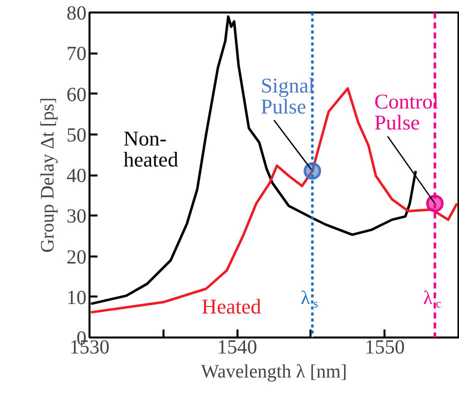  What do you see at coordinates (151, 149) in the screenshot?
I see `series-label: Non-heated` at bounding box center [151, 149].